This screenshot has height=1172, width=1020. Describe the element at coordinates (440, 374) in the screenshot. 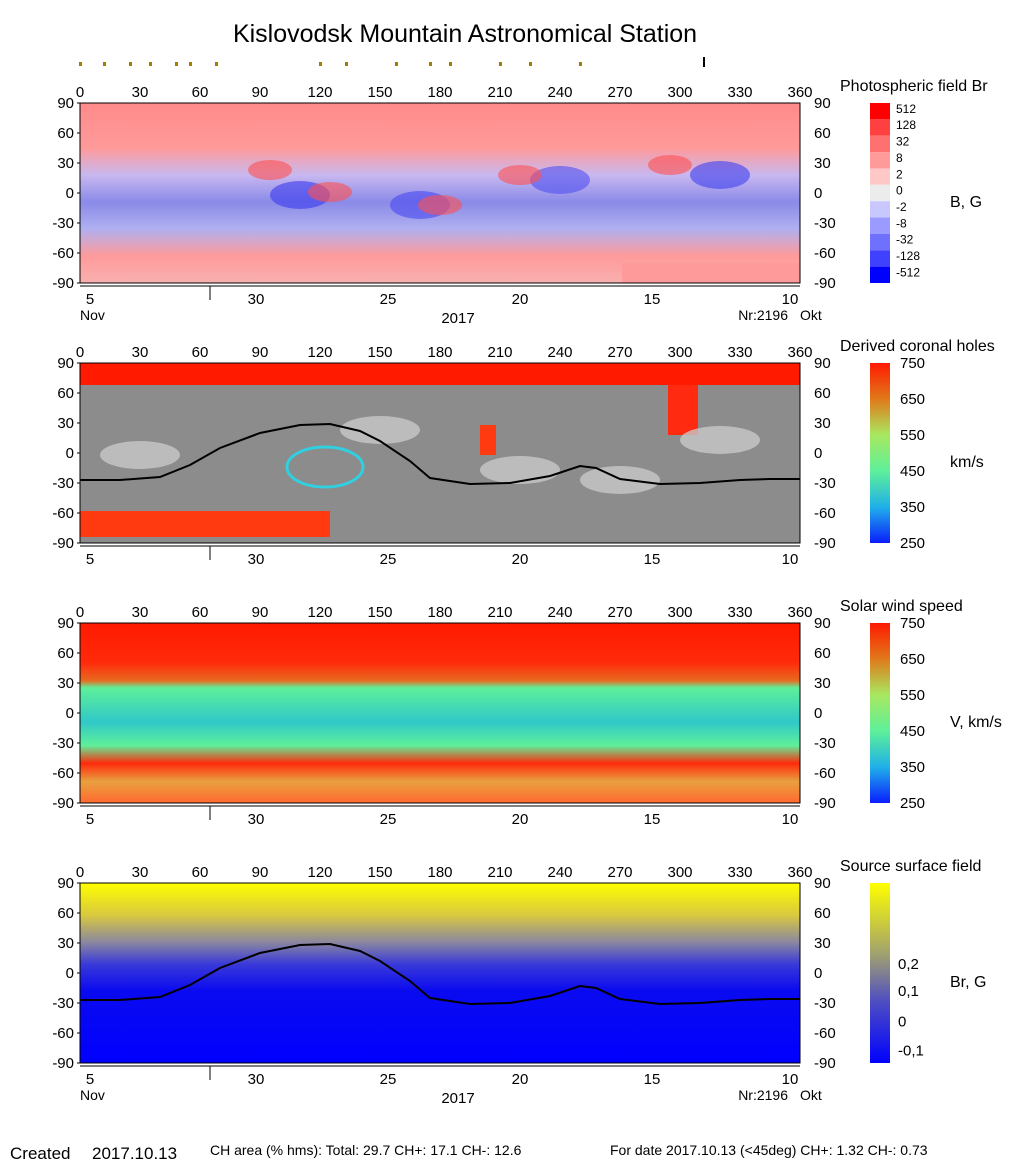

I see `north-coronal-hole` at that location.